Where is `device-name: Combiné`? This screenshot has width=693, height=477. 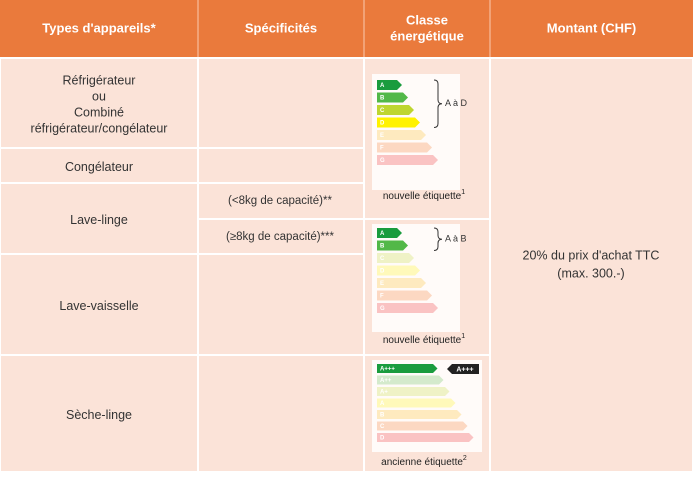
device-name: Combiné is located at coordinates (99, 112).